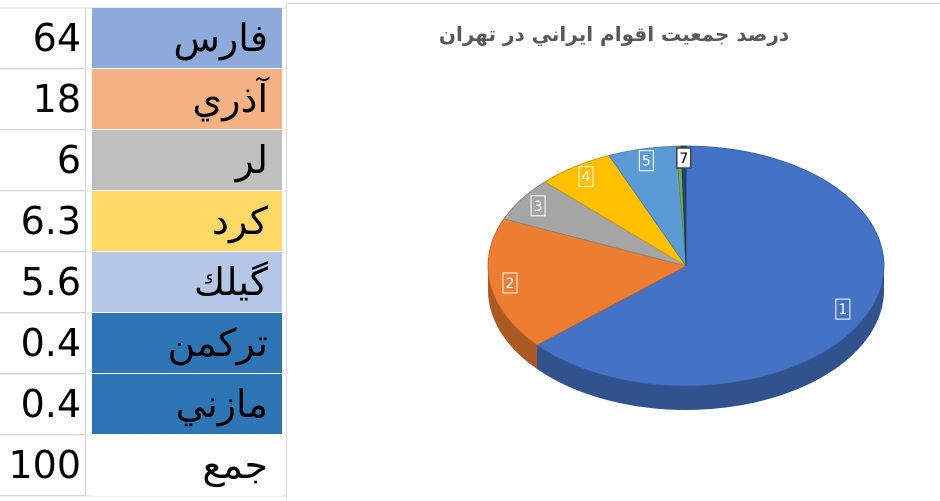 The height and width of the screenshot is (501, 940). I want to click on ethnicity-cell: فارس, so click(187, 38).